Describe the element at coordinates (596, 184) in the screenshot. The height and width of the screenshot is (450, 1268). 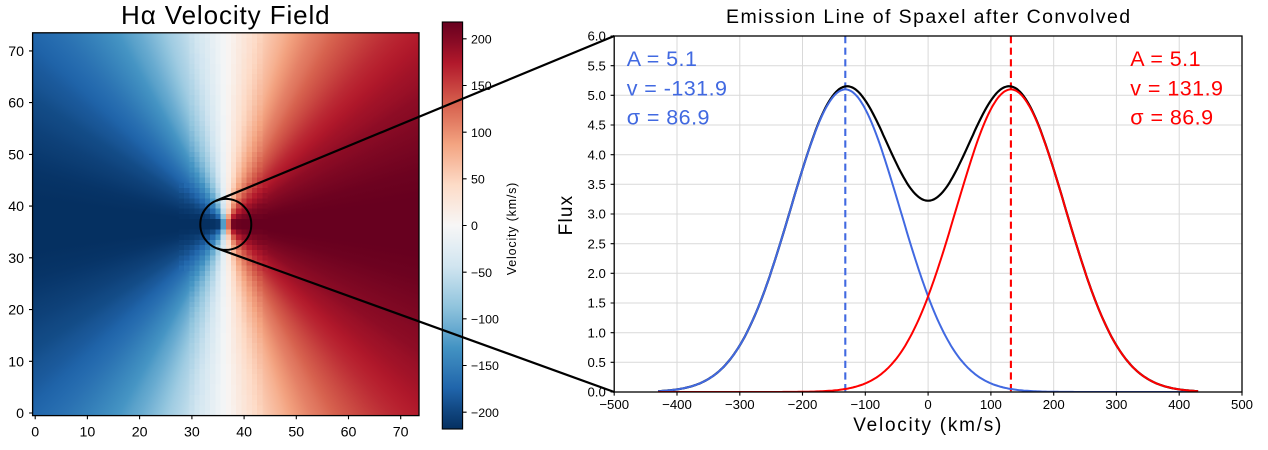
I see `svg-text: 3.5` at that location.